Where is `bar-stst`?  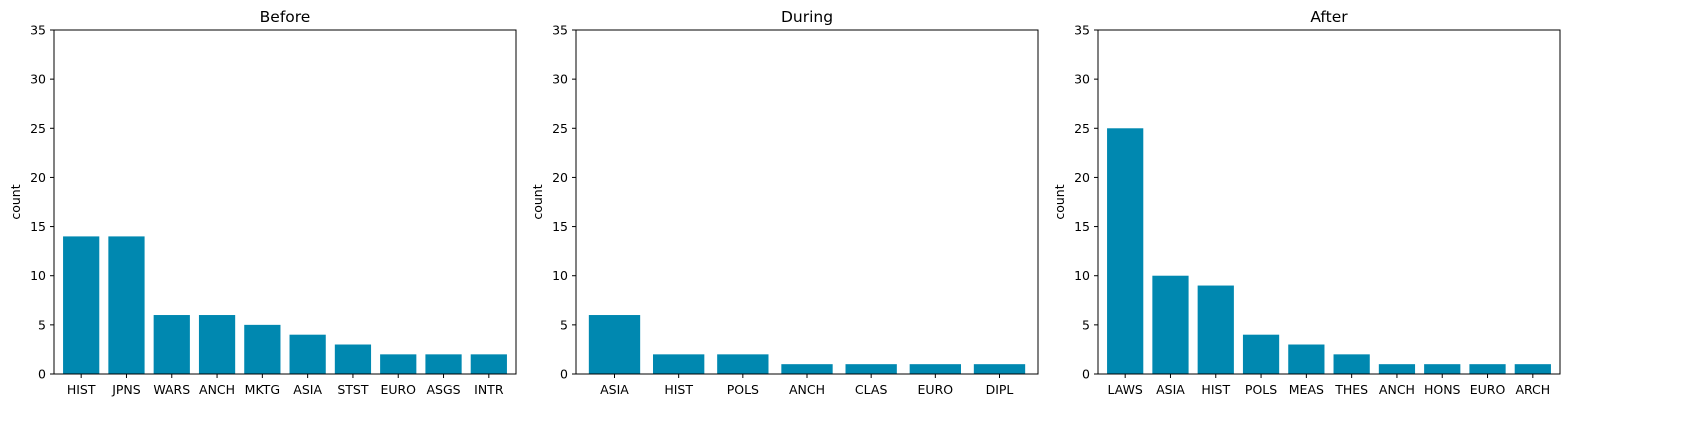 bar-stst is located at coordinates (353, 359).